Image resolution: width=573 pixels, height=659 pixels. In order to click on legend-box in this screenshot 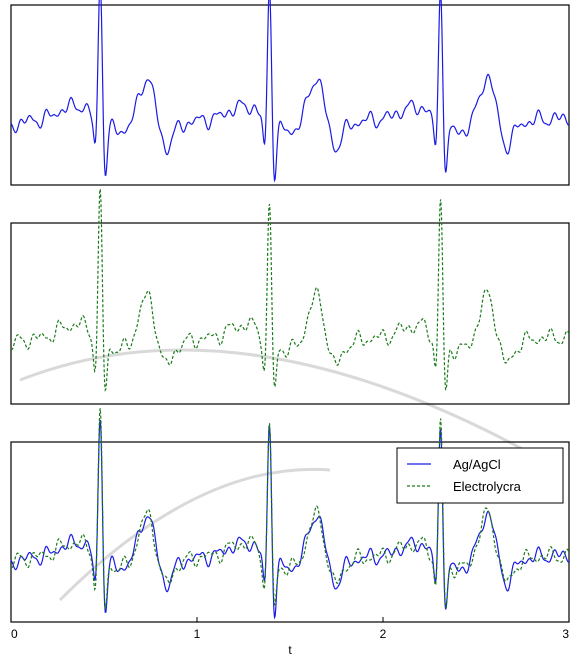, I will do `click(480, 475)`.